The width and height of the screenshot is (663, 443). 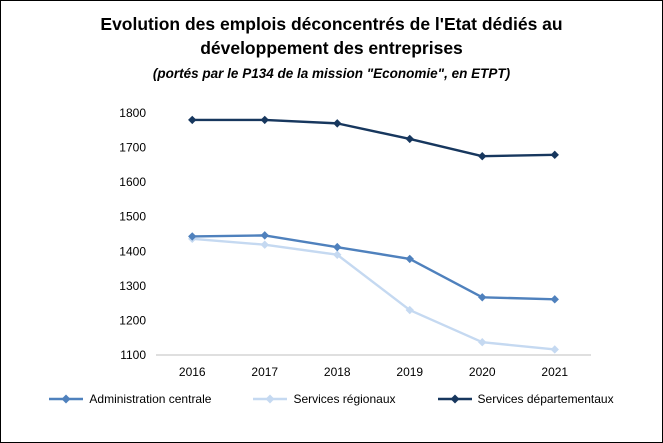 I want to click on y-tick-label: 1700, so click(x=132, y=148).